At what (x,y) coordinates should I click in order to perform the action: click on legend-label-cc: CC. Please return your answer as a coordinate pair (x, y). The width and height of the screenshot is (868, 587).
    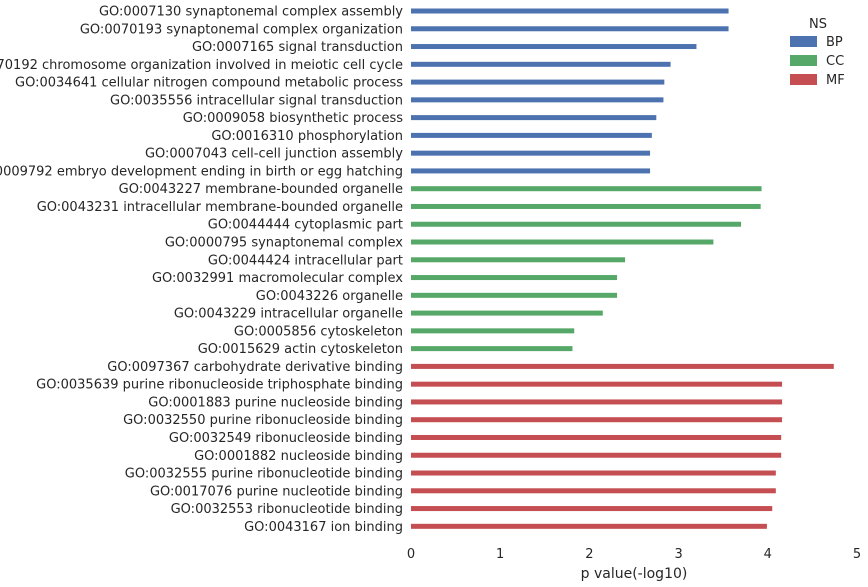
    Looking at the image, I should click on (835, 61).